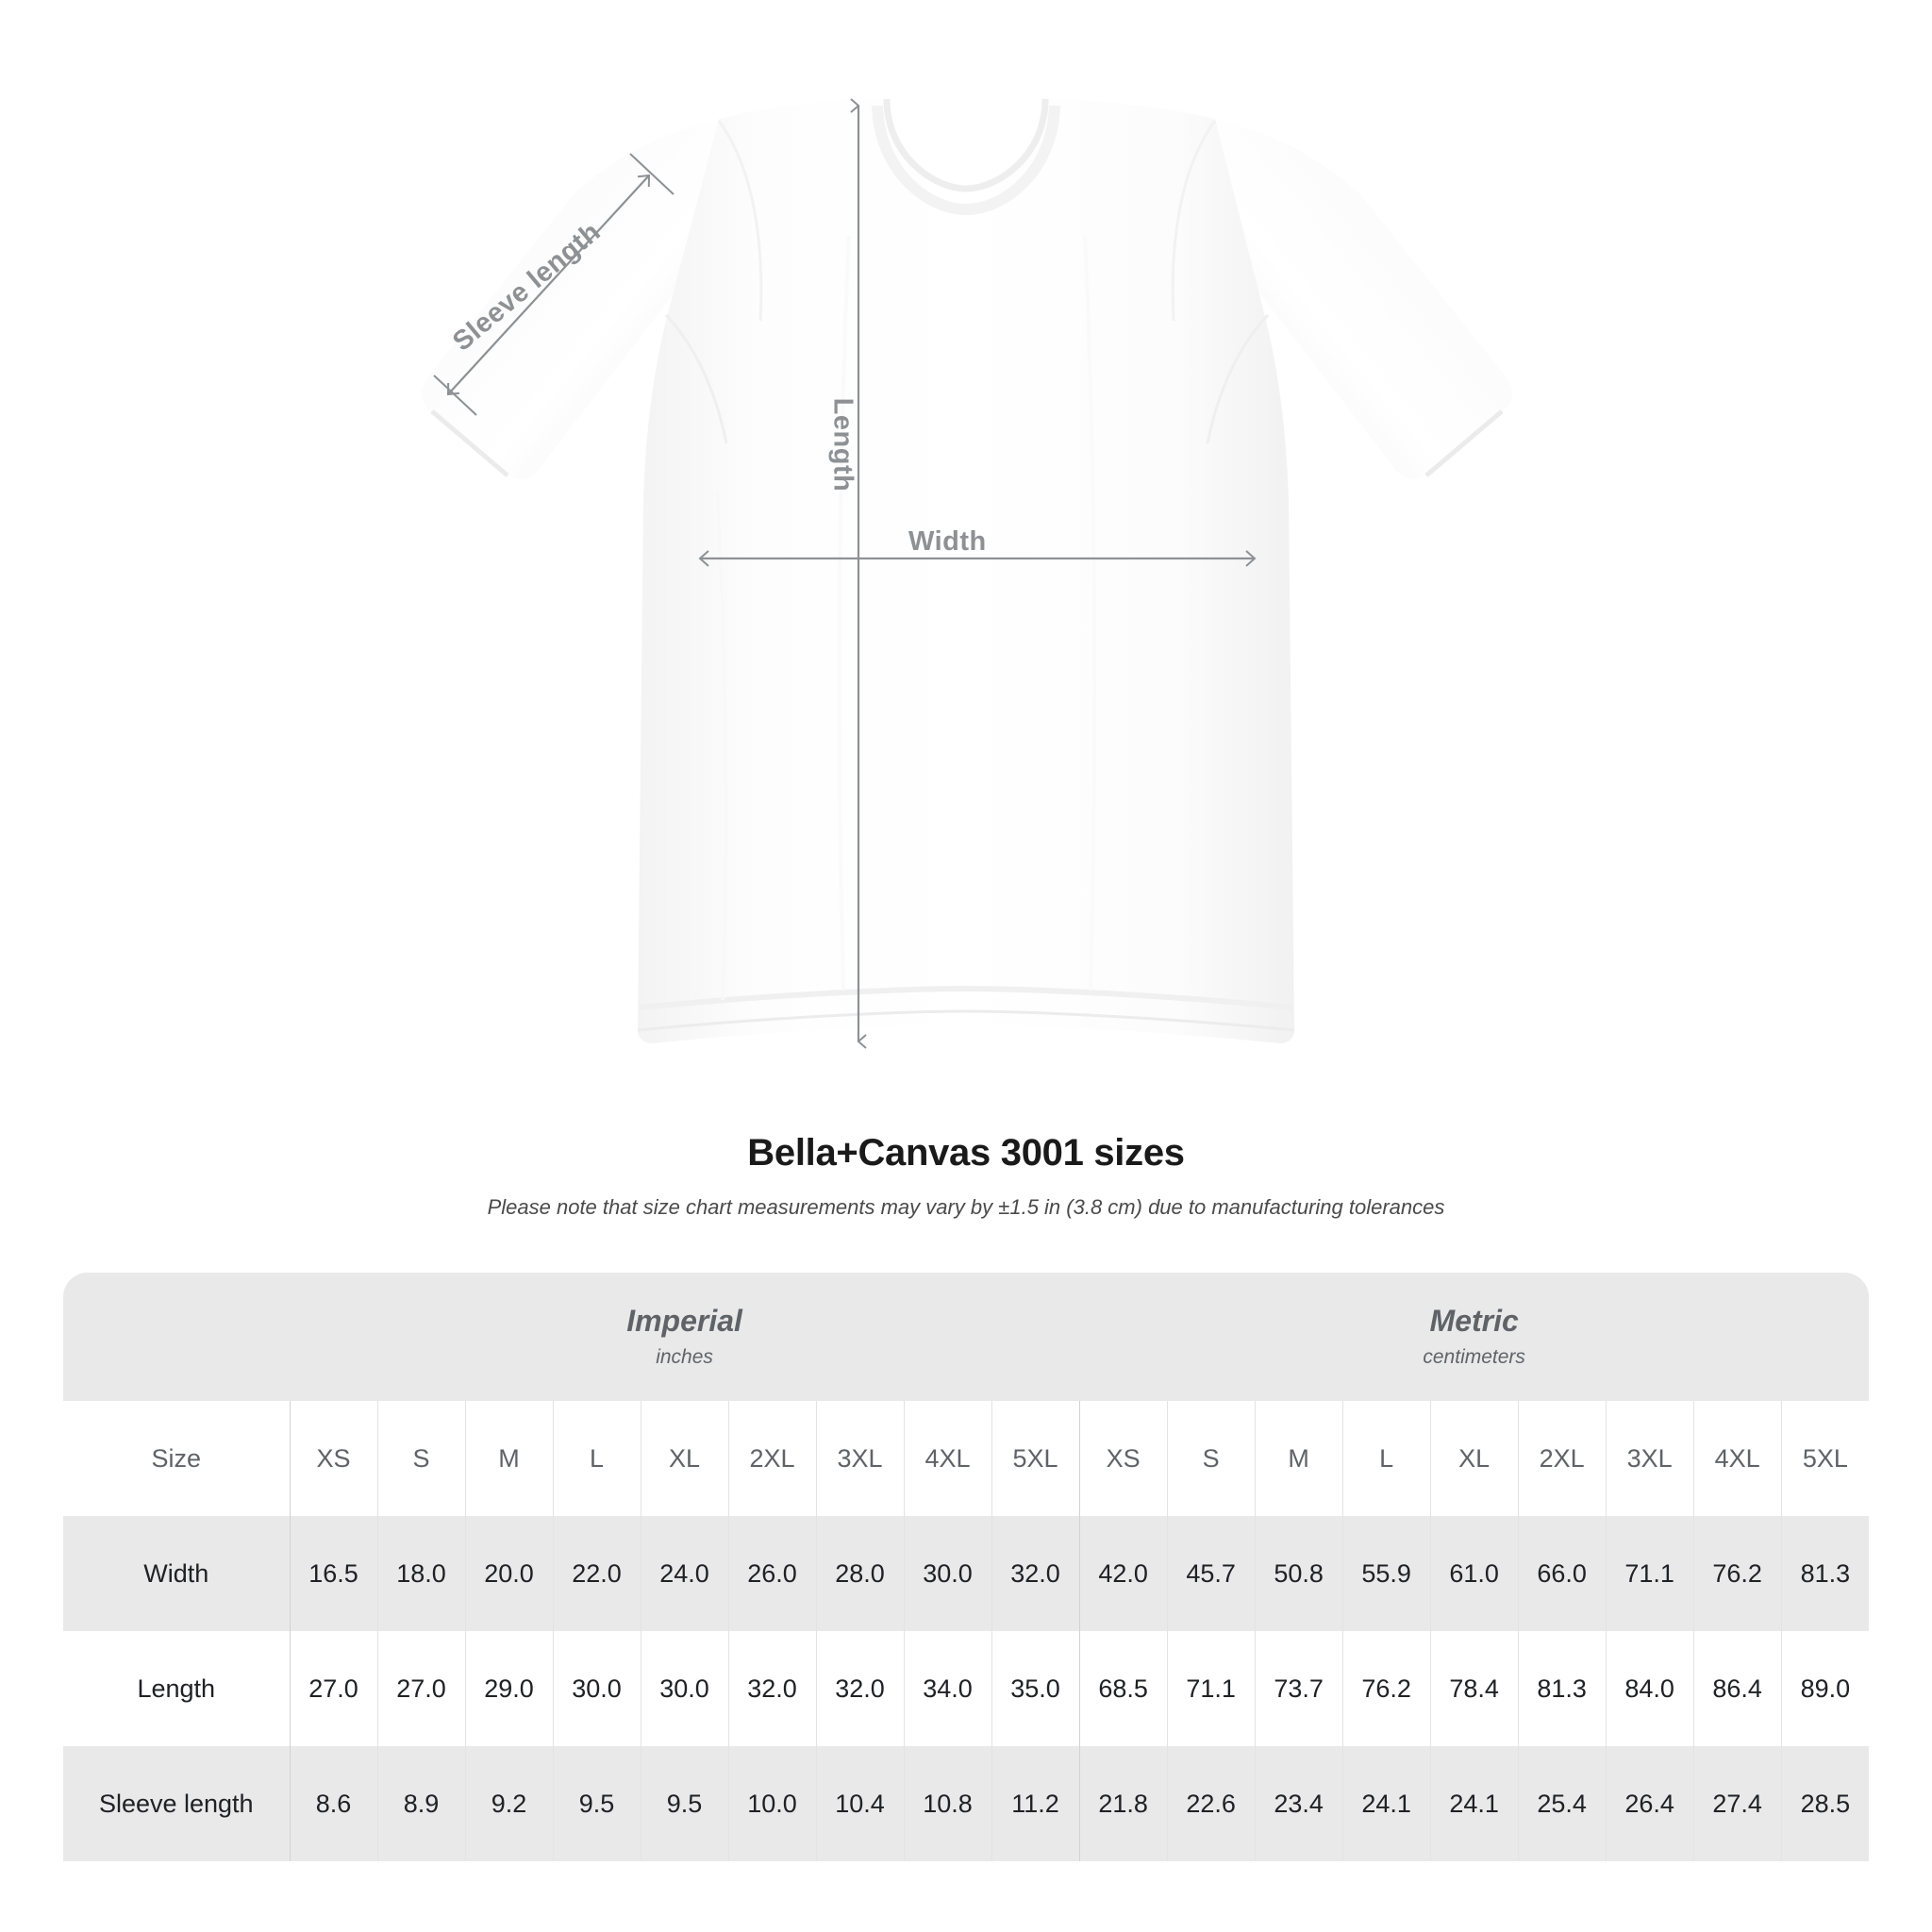 The image size is (1932, 1932). I want to click on size-header-cell-4xl-metric: 4XL, so click(1737, 1459).